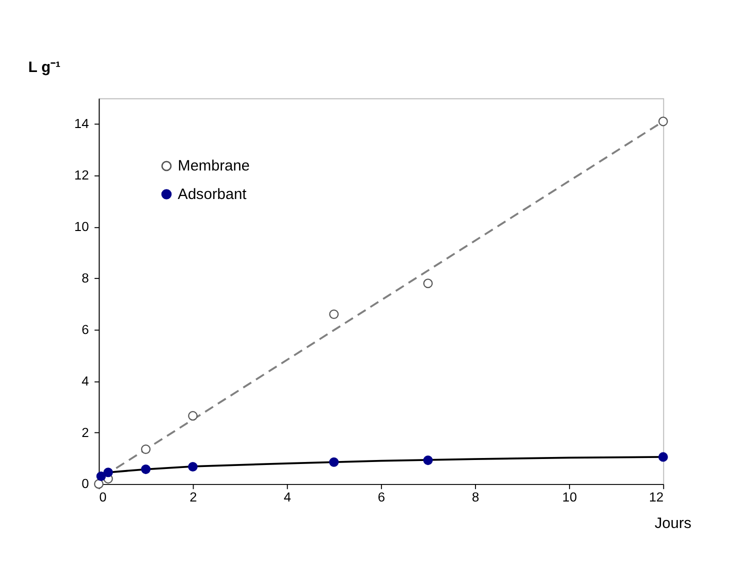 The image size is (729, 562). Describe the element at coordinates (656, 496) in the screenshot. I see `x-tick-label: 12` at that location.